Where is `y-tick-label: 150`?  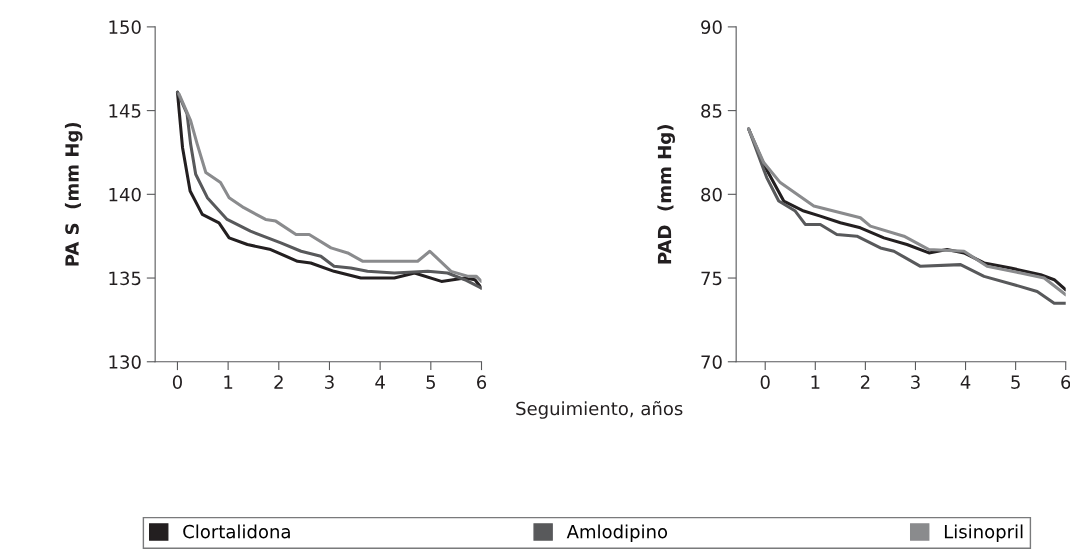 y-tick-label: 150 is located at coordinates (125, 27).